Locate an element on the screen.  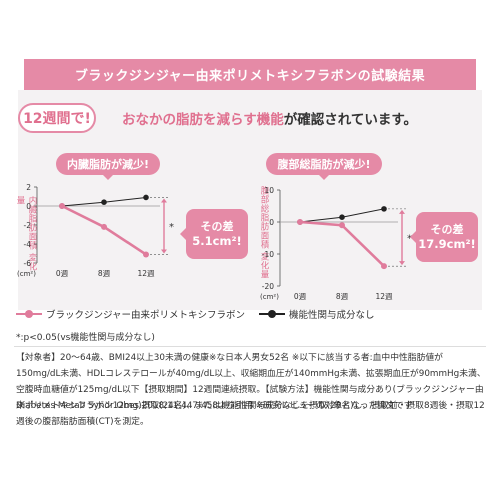
chart2-y-unit: (cm²) is located at coordinates (269, 297).